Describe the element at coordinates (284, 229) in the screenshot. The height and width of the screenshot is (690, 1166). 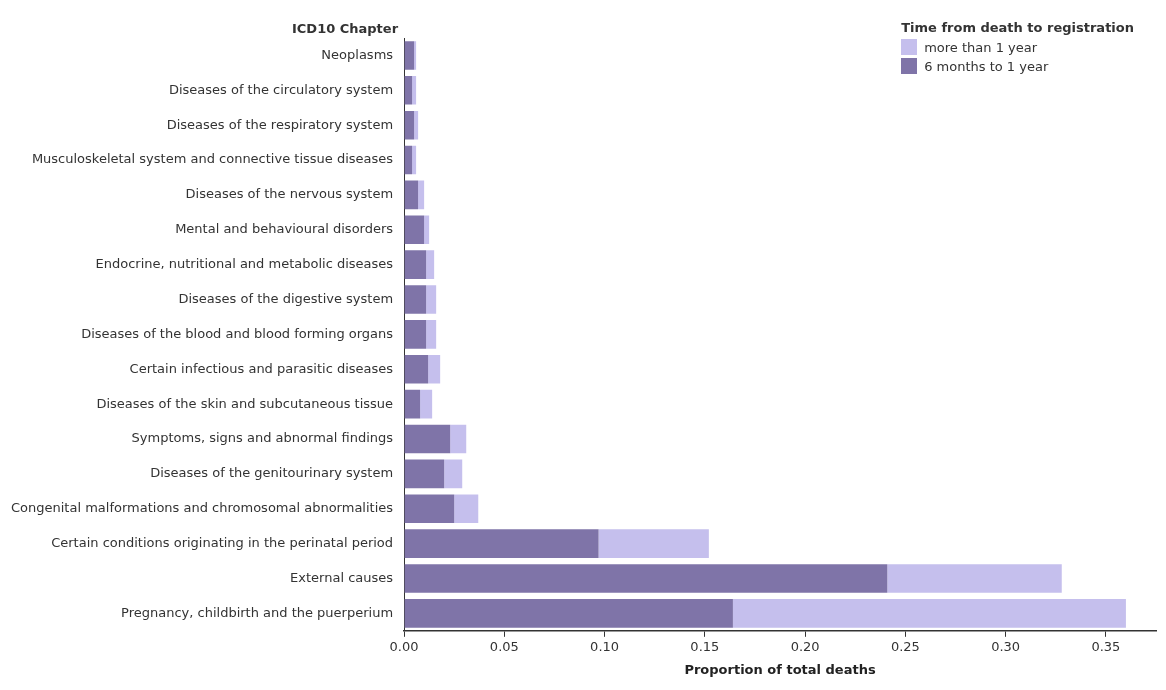
I see `y-tick-label: Mental and behavioural disorders` at that location.